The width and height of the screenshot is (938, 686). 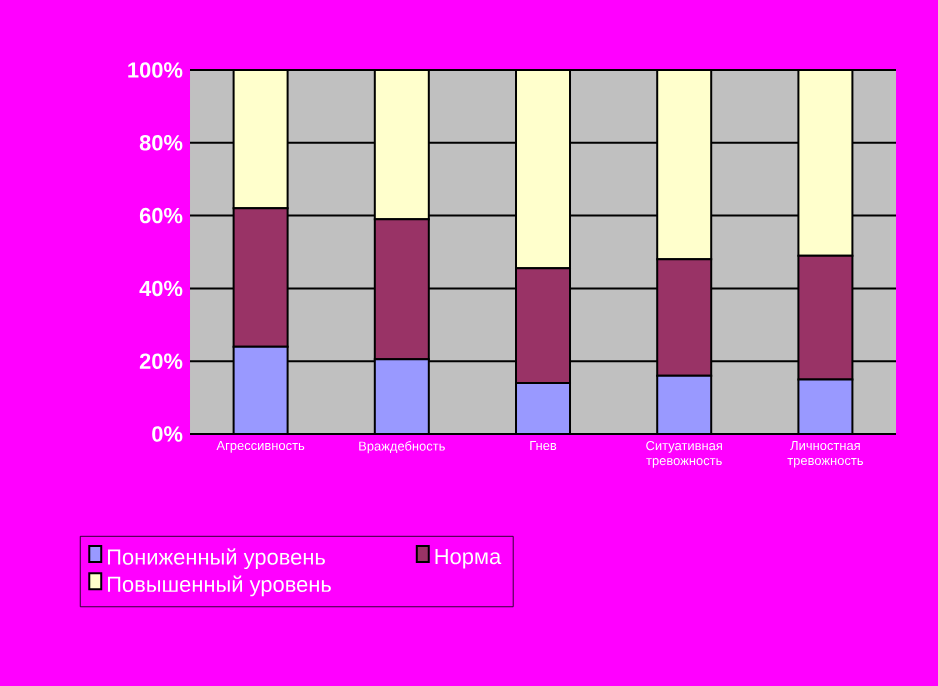 I want to click on y-tick-label: 60%, so click(x=161, y=215).